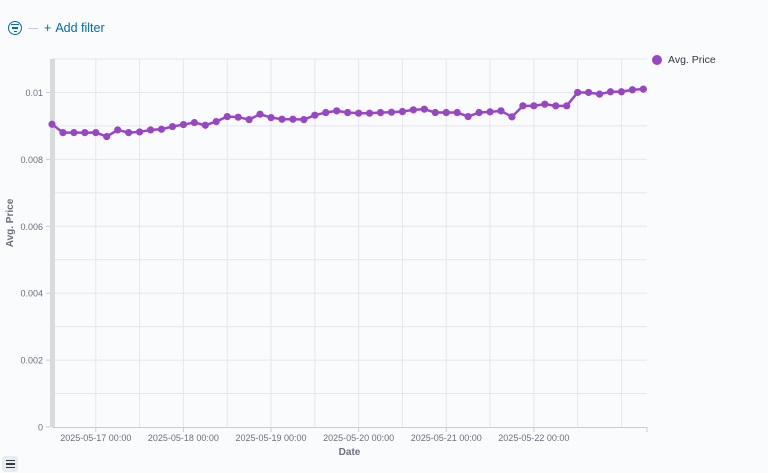 The image size is (768, 473). Describe the element at coordinates (657, 60) in the screenshot. I see `legend-swatch` at that location.